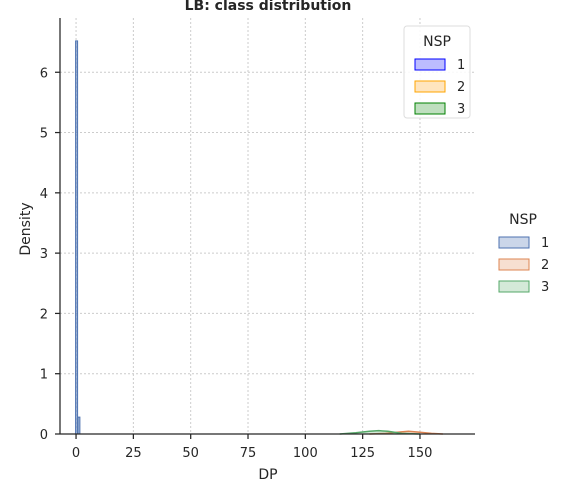 This screenshot has height=500, width=563. Describe the element at coordinates (44, 134) in the screenshot. I see `y-tick-label: 5` at that location.